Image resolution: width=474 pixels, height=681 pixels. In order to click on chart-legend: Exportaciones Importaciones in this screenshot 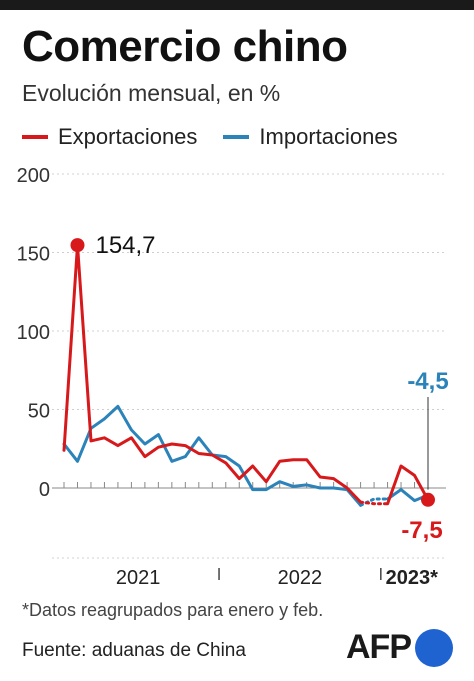, I will do `click(223, 137)`.